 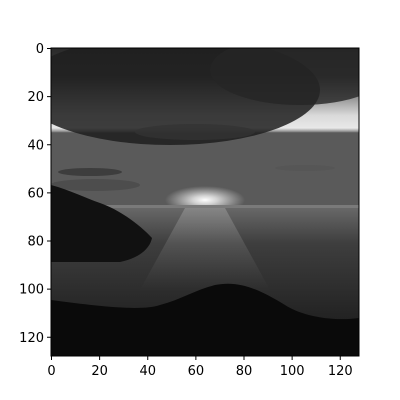 I want to click on cloud-wisp-right, so click(x=305, y=168).